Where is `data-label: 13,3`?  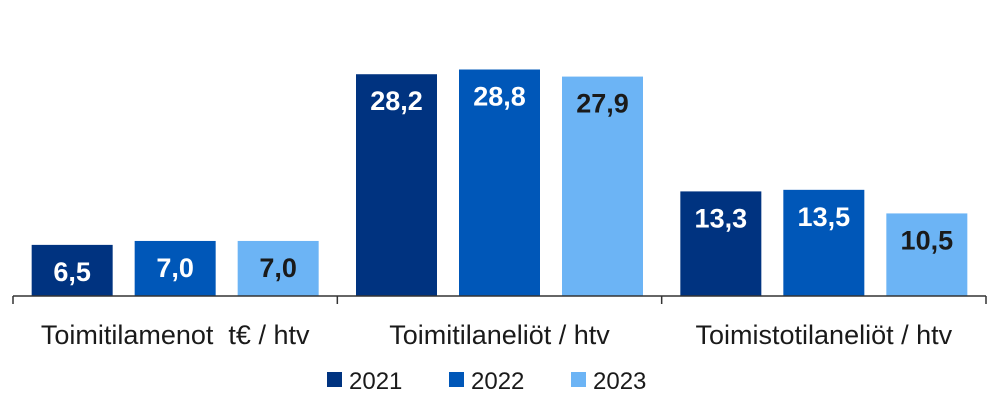 data-label: 13,3 is located at coordinates (721, 218).